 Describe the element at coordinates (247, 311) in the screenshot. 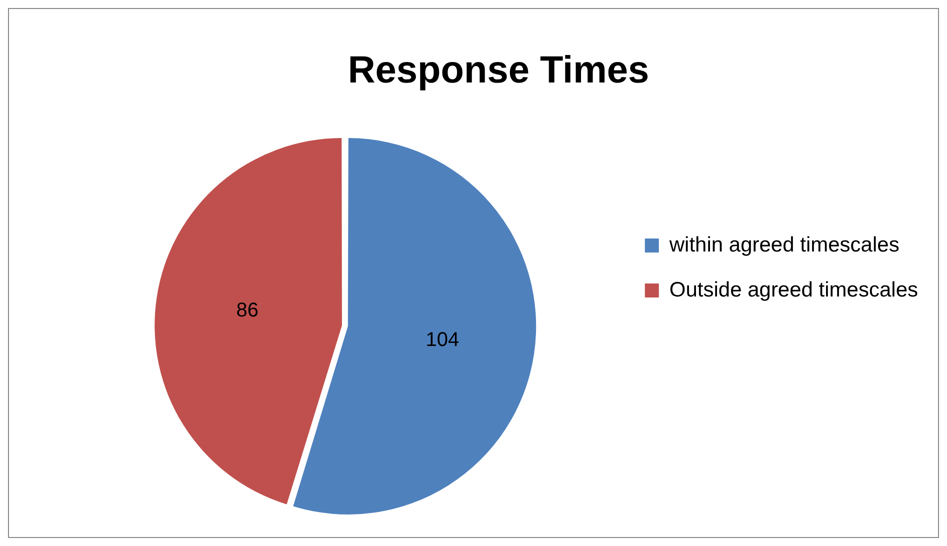

I see `data-label: 86` at that location.